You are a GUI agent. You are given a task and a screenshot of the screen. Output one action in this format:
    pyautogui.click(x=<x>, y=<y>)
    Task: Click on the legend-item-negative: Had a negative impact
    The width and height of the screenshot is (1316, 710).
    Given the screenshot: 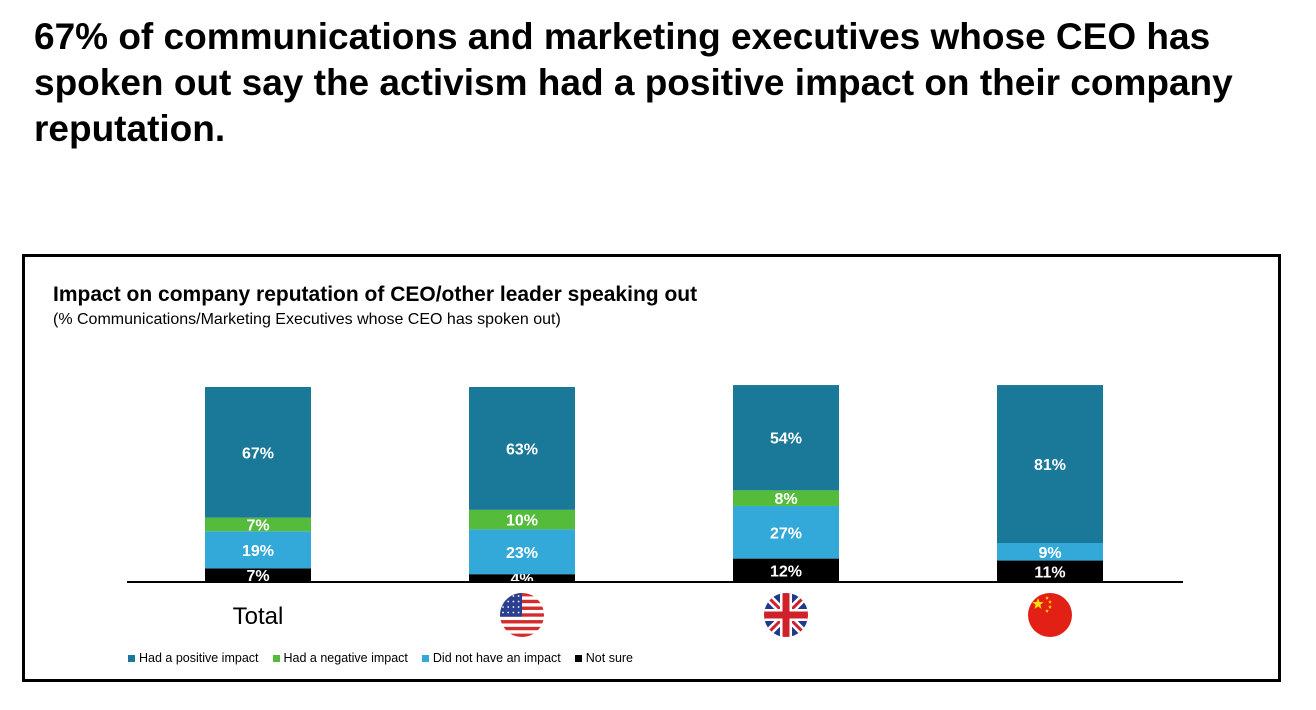 What is the action you would take?
    pyautogui.click(x=340, y=658)
    